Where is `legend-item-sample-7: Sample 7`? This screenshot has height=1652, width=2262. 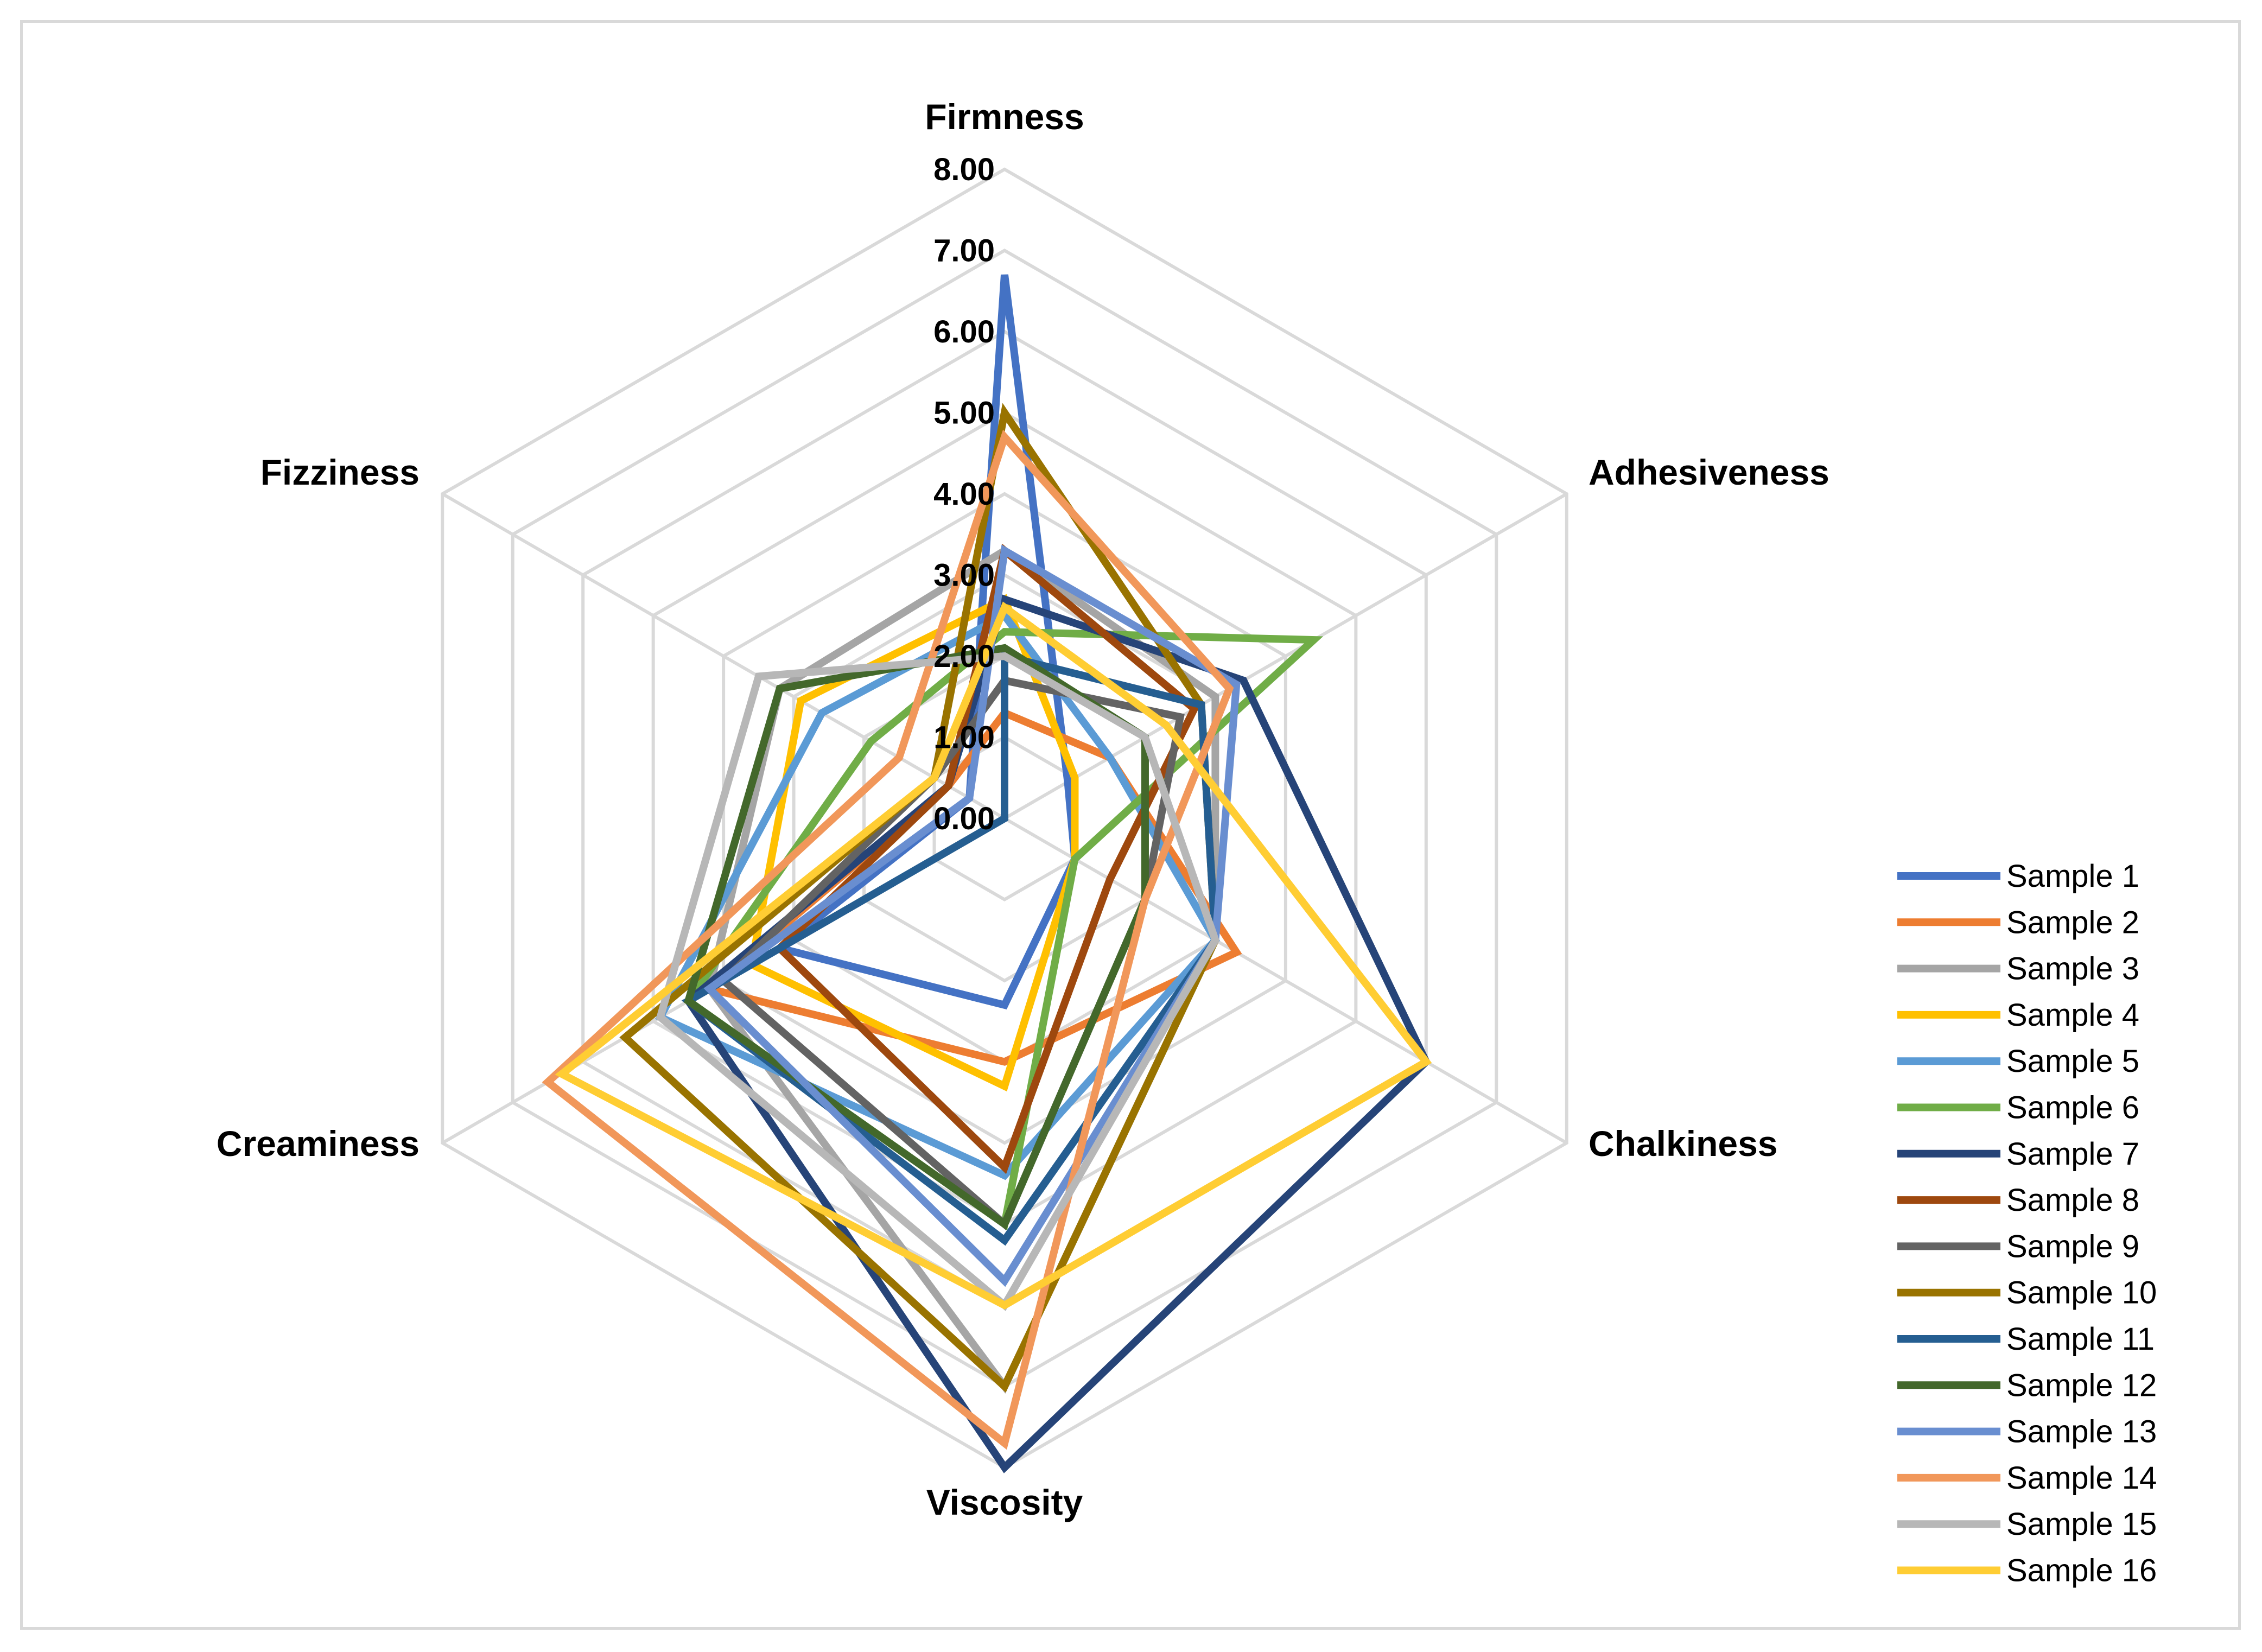
legend-item-sample-7: Sample 7 is located at coordinates (2018, 1154).